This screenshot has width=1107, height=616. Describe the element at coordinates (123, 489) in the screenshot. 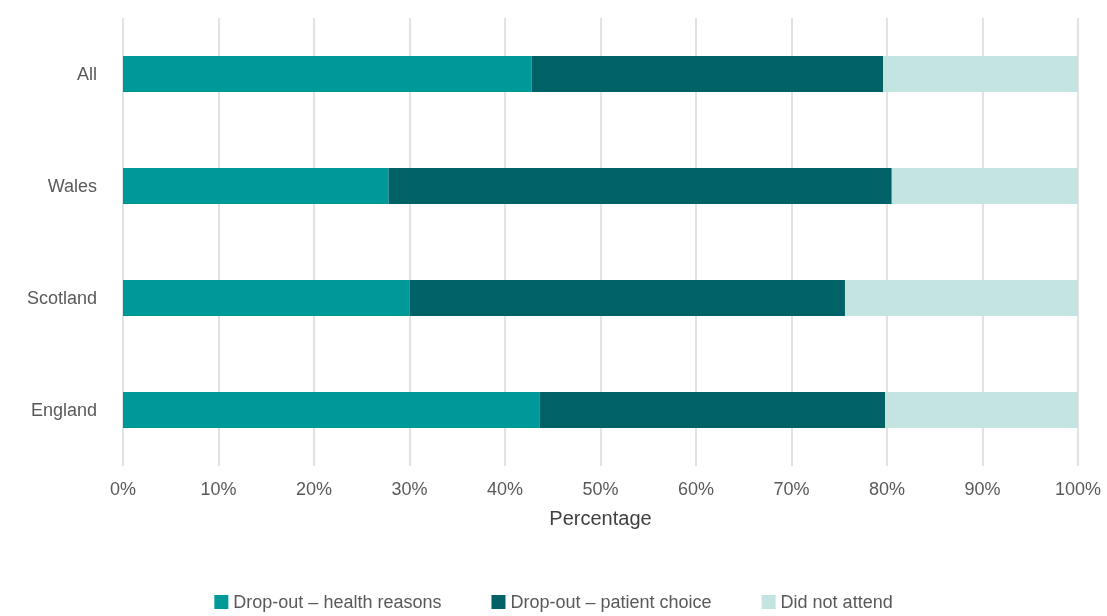

I see `x-tick-label: 0%` at that location.